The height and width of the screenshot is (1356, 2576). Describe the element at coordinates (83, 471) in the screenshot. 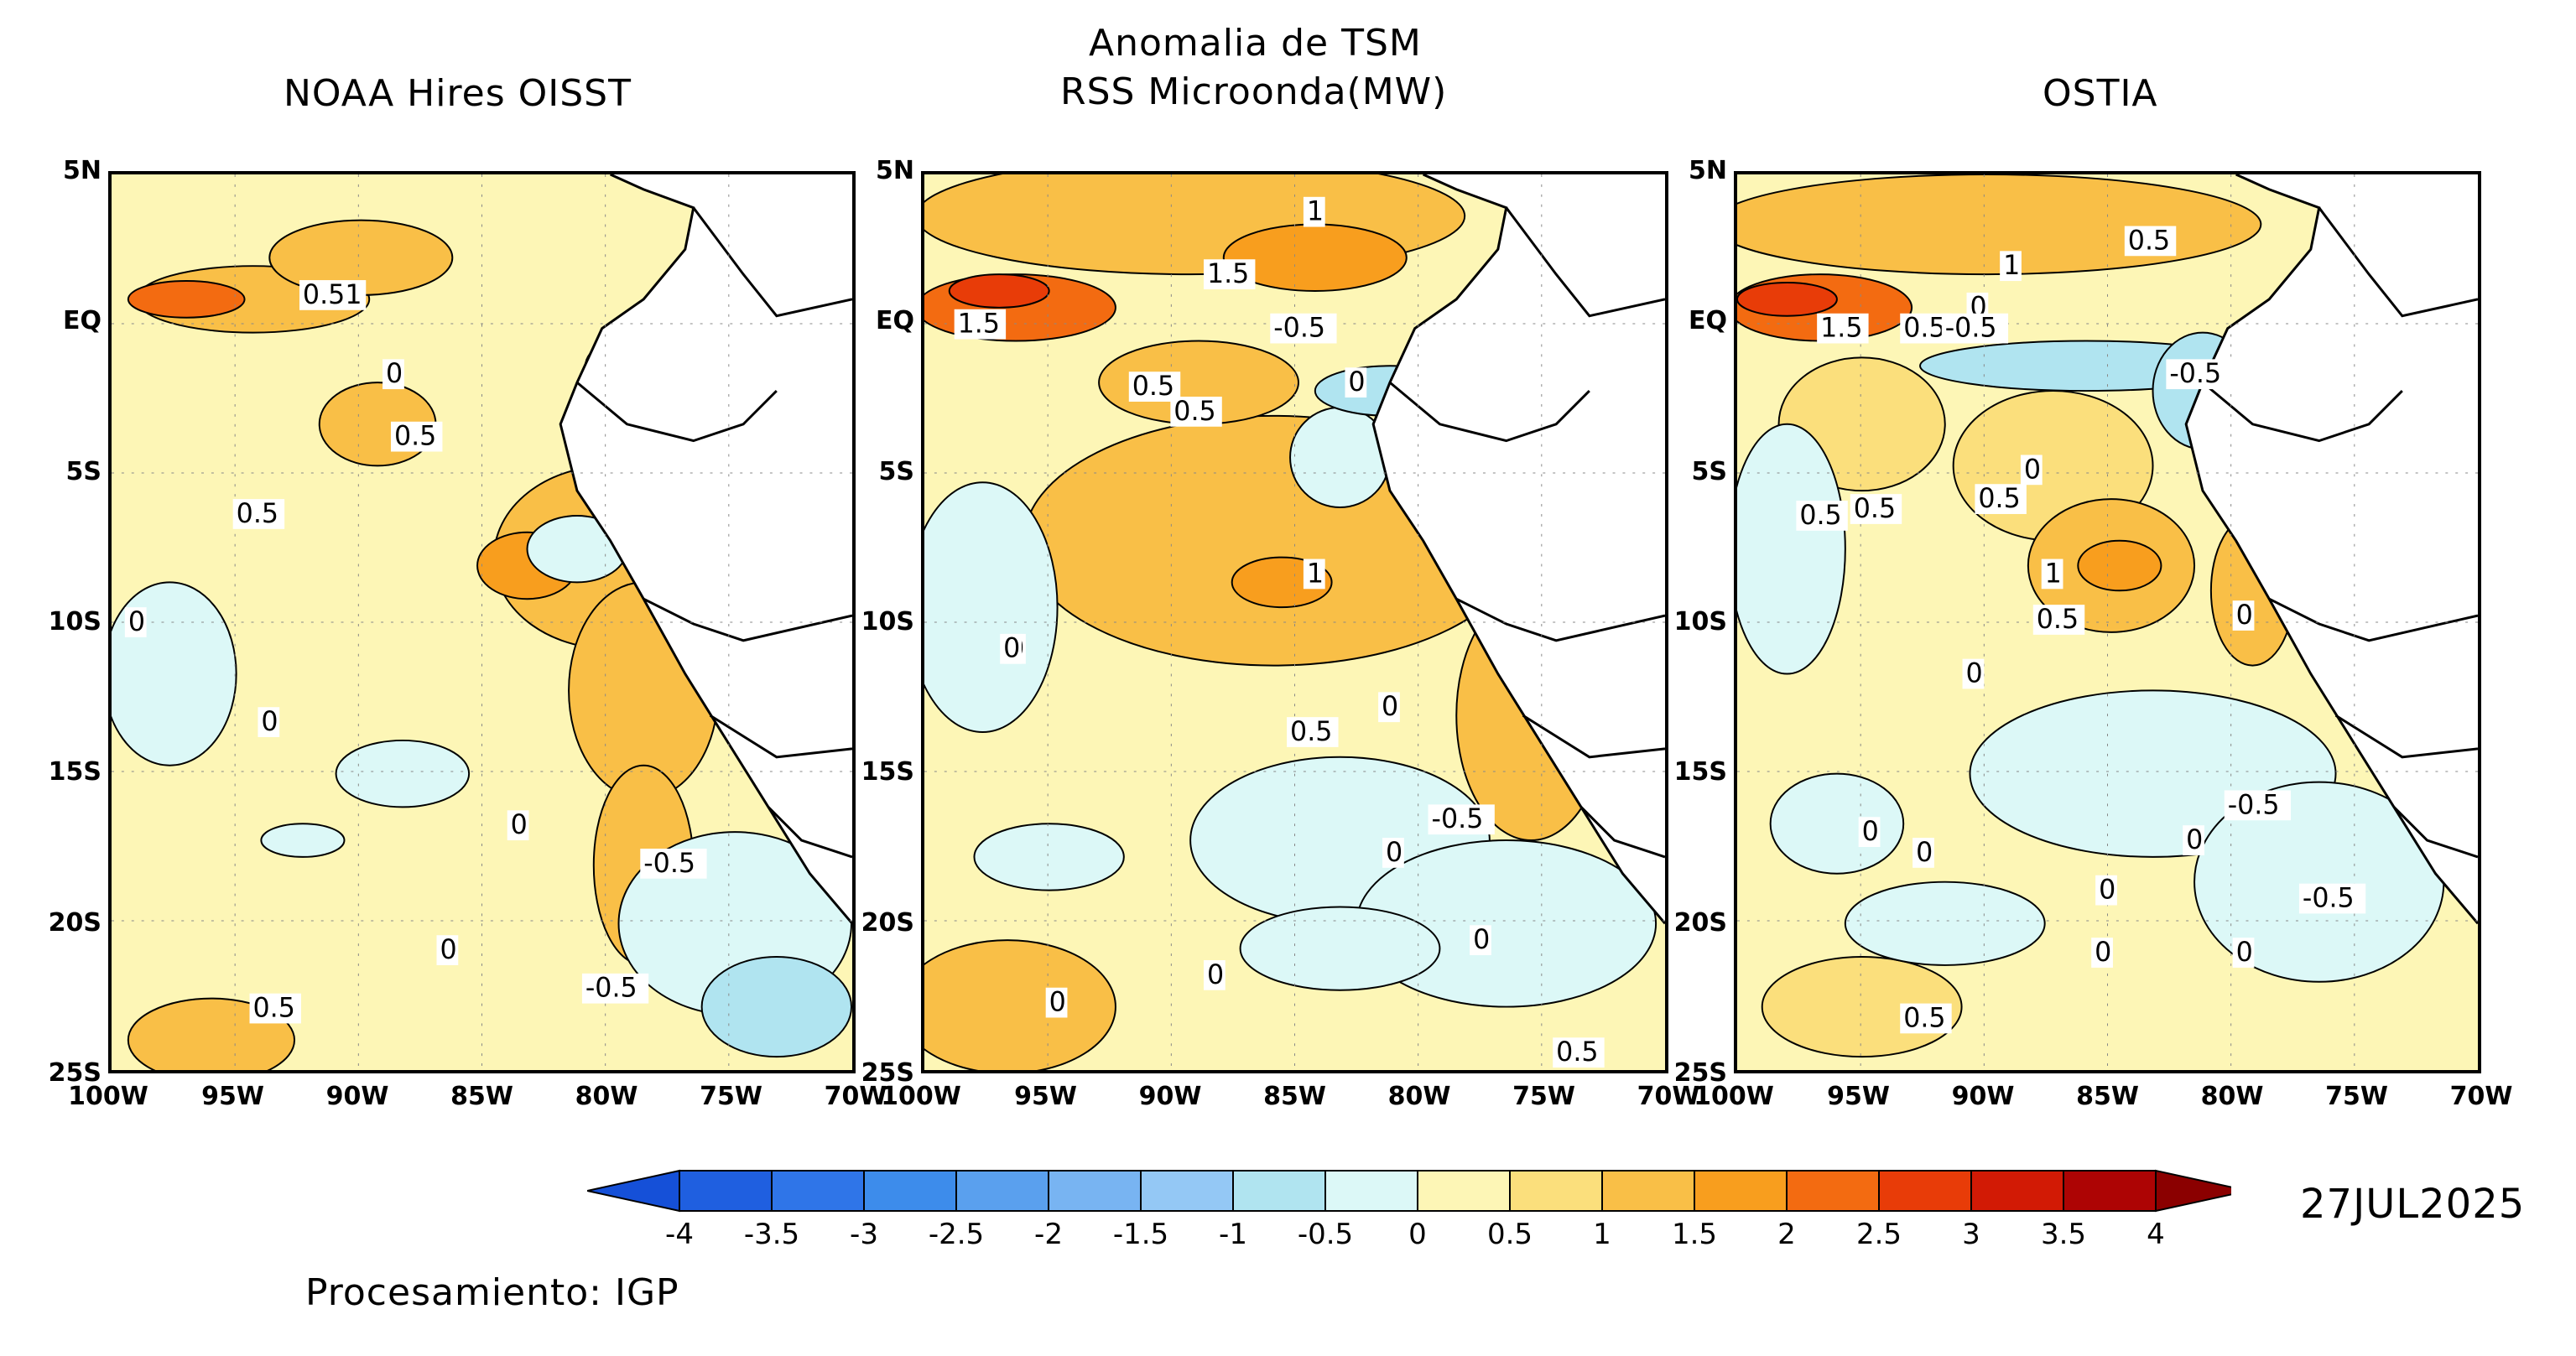

I see `lat-tick-label: 5S` at that location.